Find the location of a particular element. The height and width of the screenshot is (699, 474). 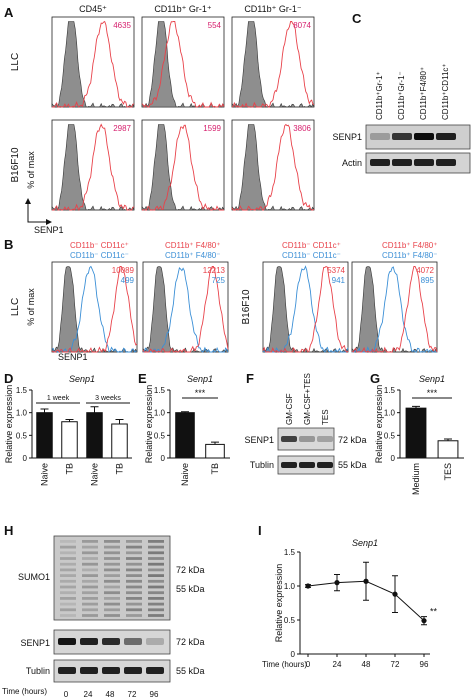

mfi-value-red: 12213 is located at coordinates (214, 270).